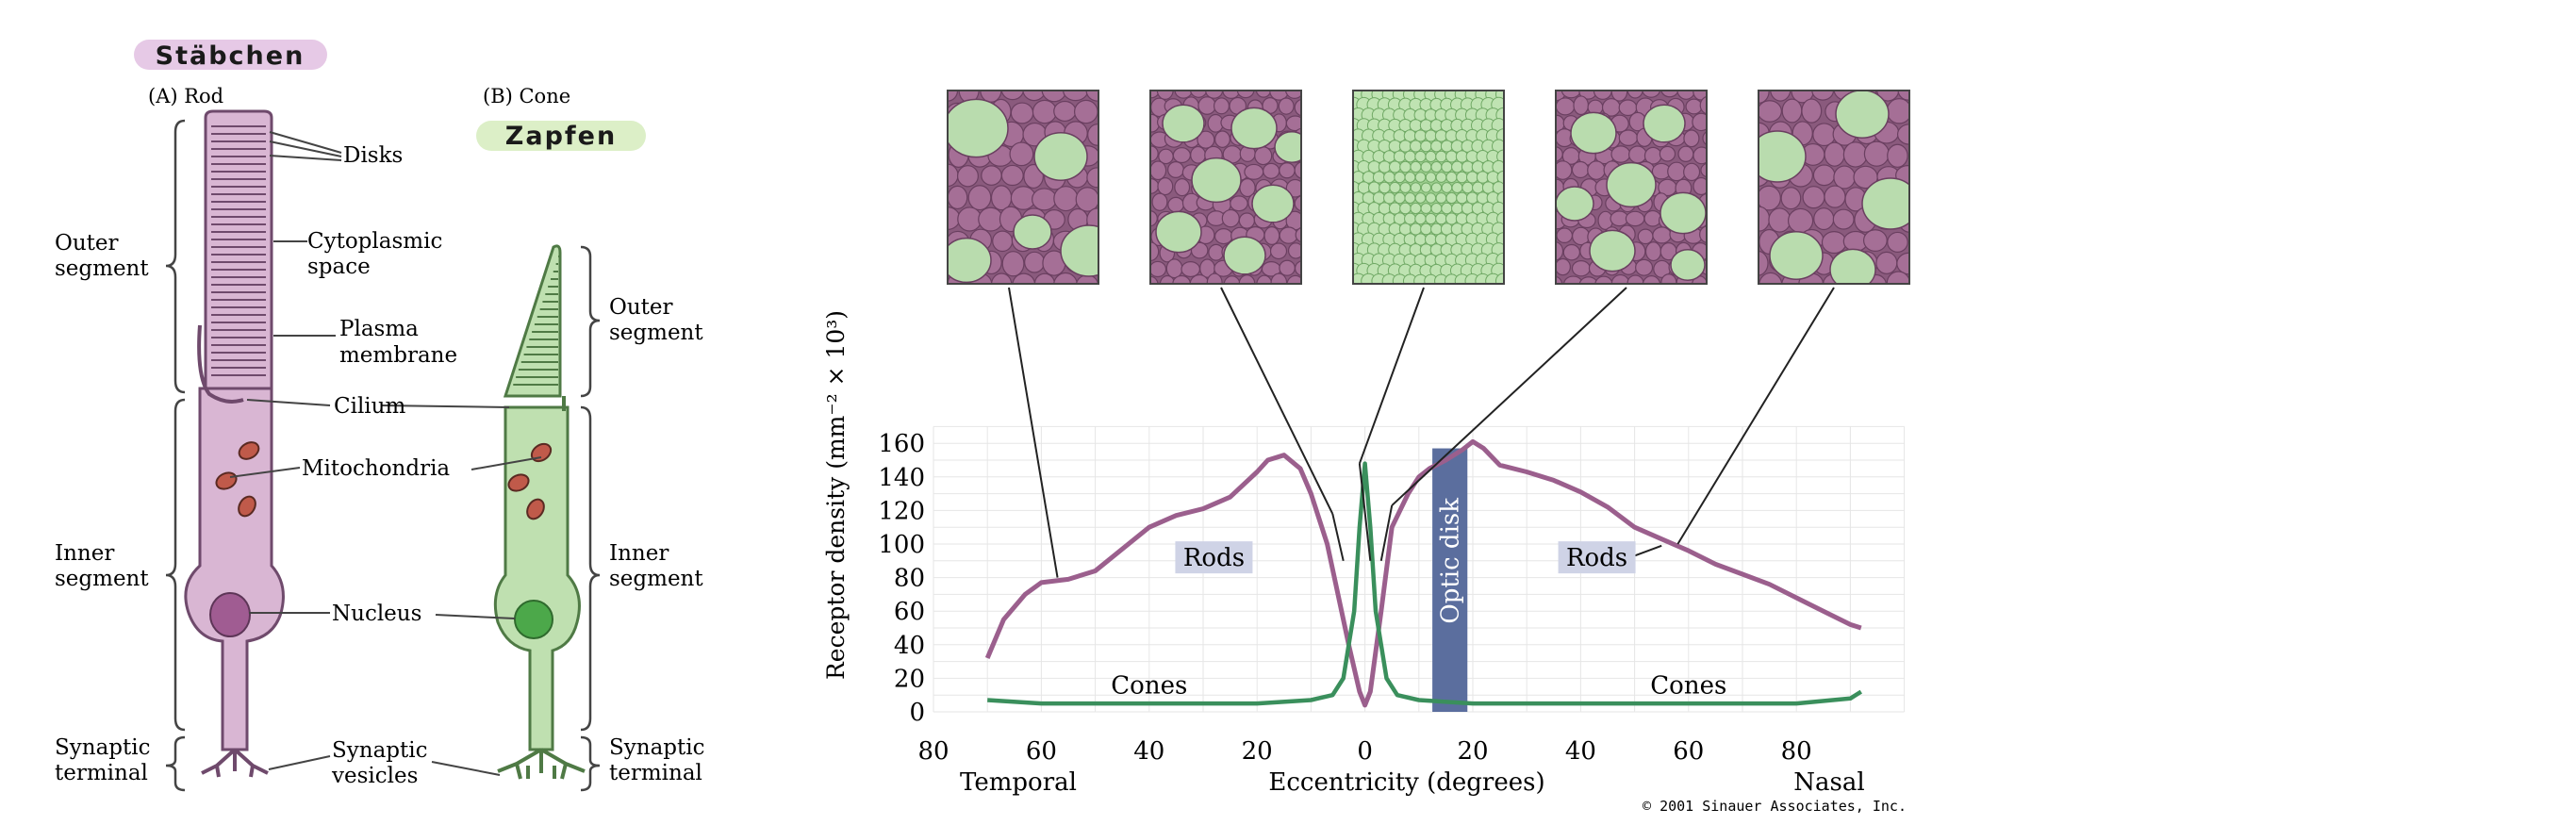 The width and height of the screenshot is (2576, 825). I want to click on y-tick-60: 60, so click(909, 612).